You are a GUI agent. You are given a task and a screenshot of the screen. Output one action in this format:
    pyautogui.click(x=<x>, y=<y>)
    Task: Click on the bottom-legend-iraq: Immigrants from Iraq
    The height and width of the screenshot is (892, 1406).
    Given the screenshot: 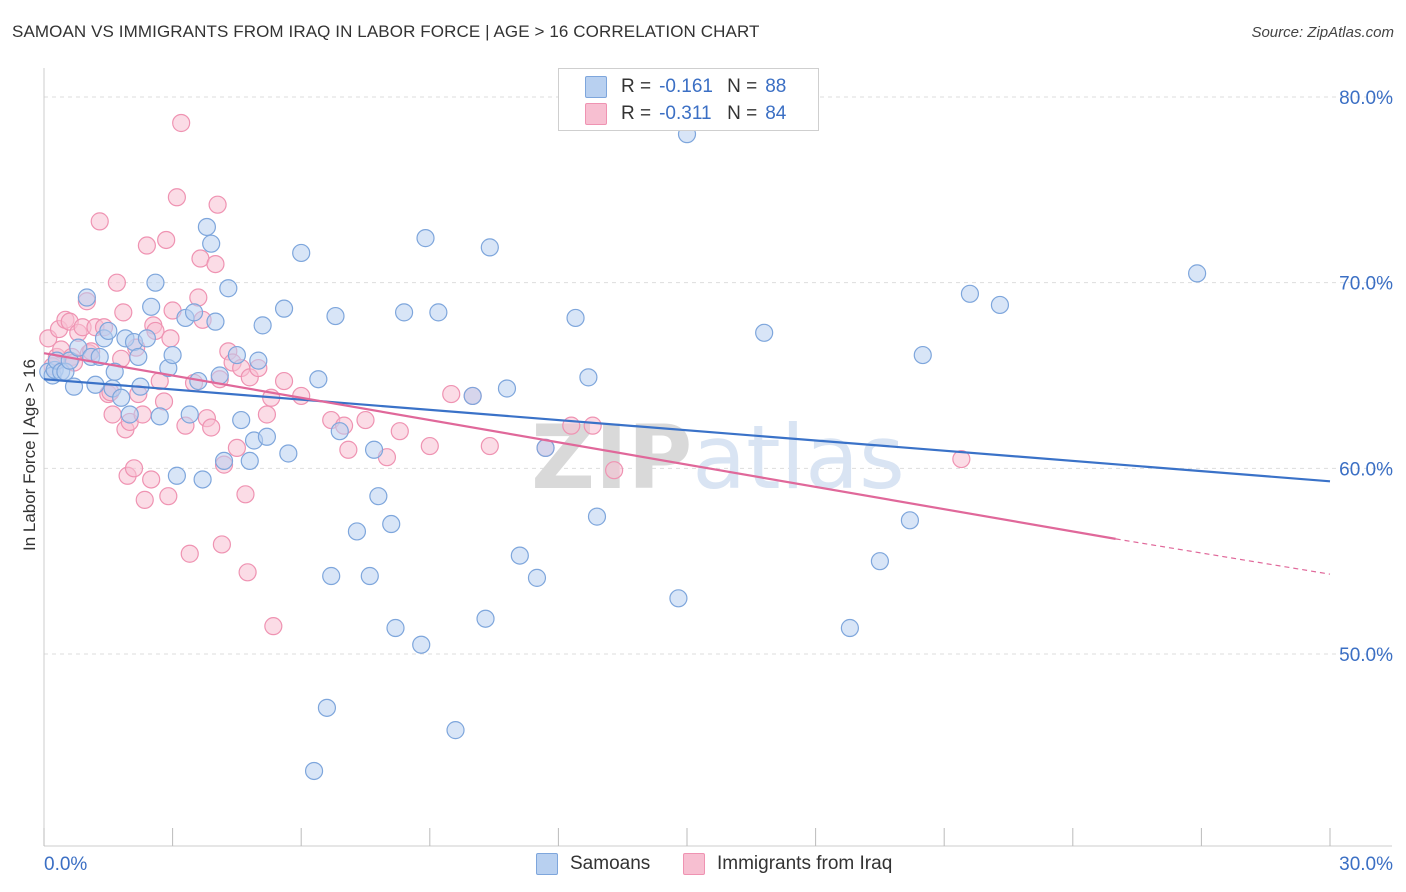 What is the action you would take?
    pyautogui.click(x=787, y=864)
    